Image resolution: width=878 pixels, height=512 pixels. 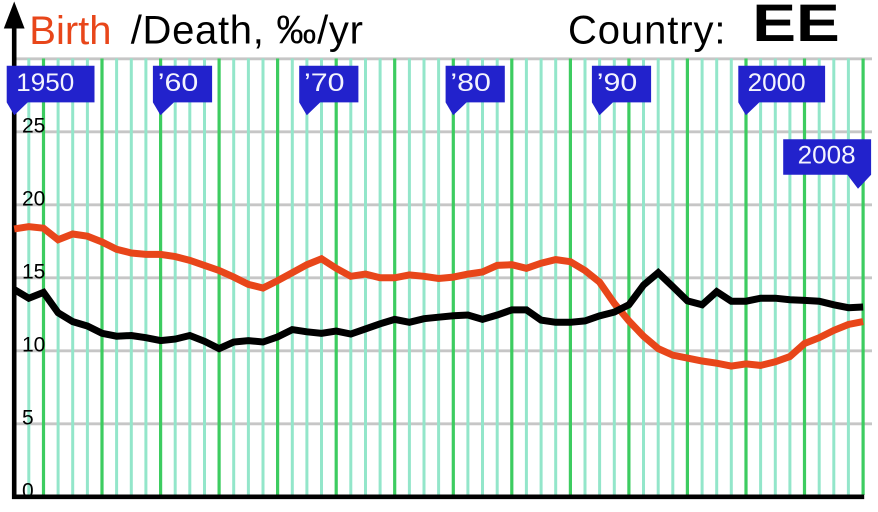 I want to click on svg-text: 5, so click(x=28, y=418).